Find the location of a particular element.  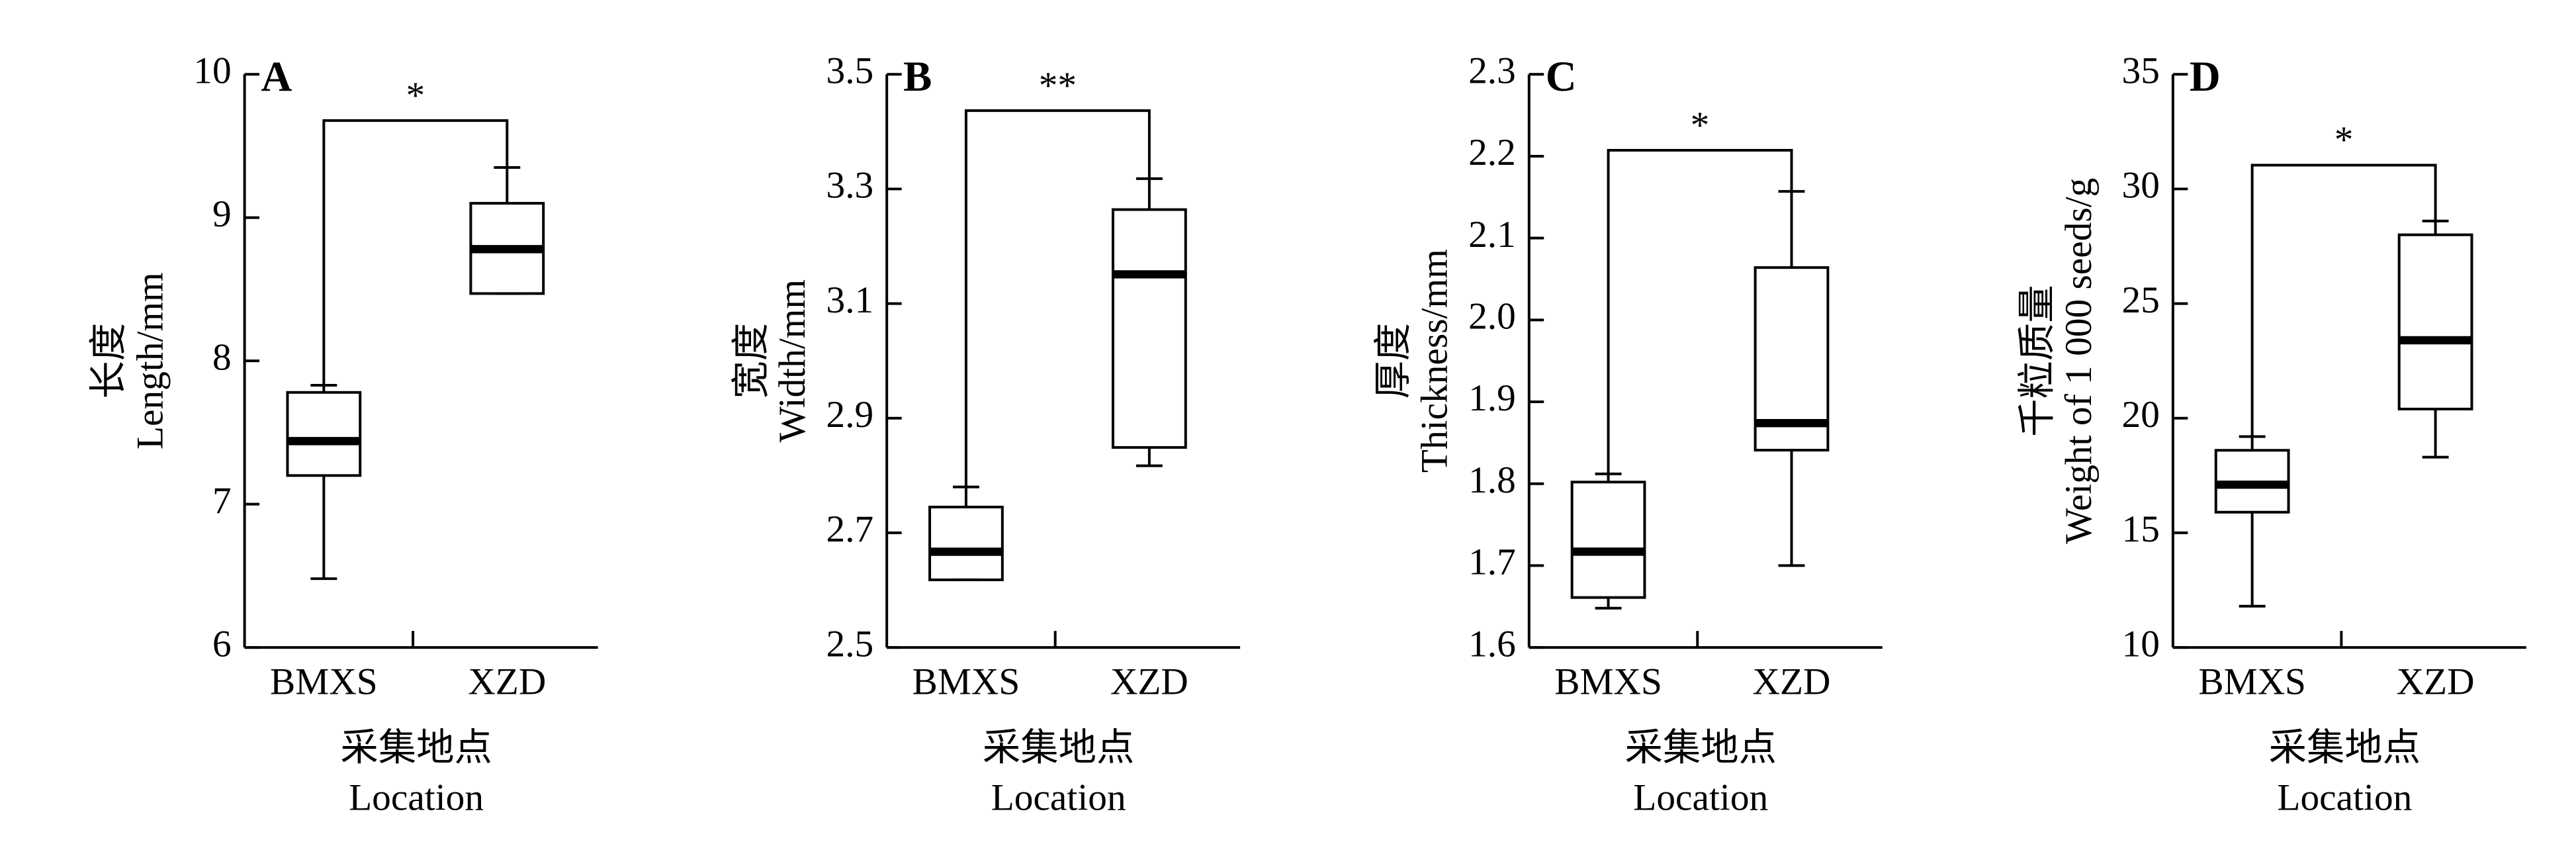

y-tick-label: 6 is located at coordinates (222, 644).